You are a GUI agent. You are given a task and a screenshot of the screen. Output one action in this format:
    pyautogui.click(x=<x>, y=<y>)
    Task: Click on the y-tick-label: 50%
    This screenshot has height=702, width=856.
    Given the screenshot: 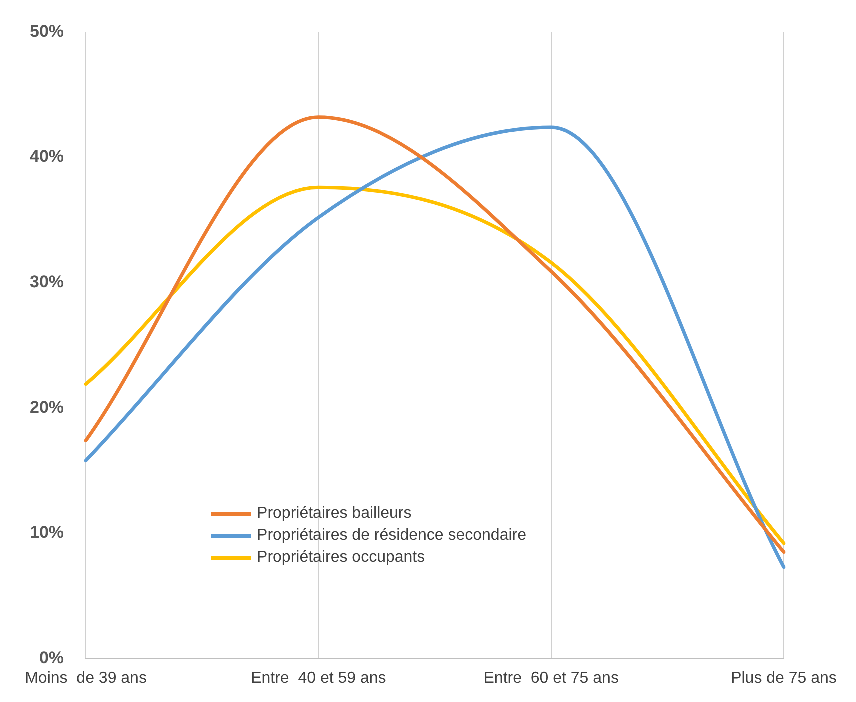 What is the action you would take?
    pyautogui.click(x=47, y=31)
    